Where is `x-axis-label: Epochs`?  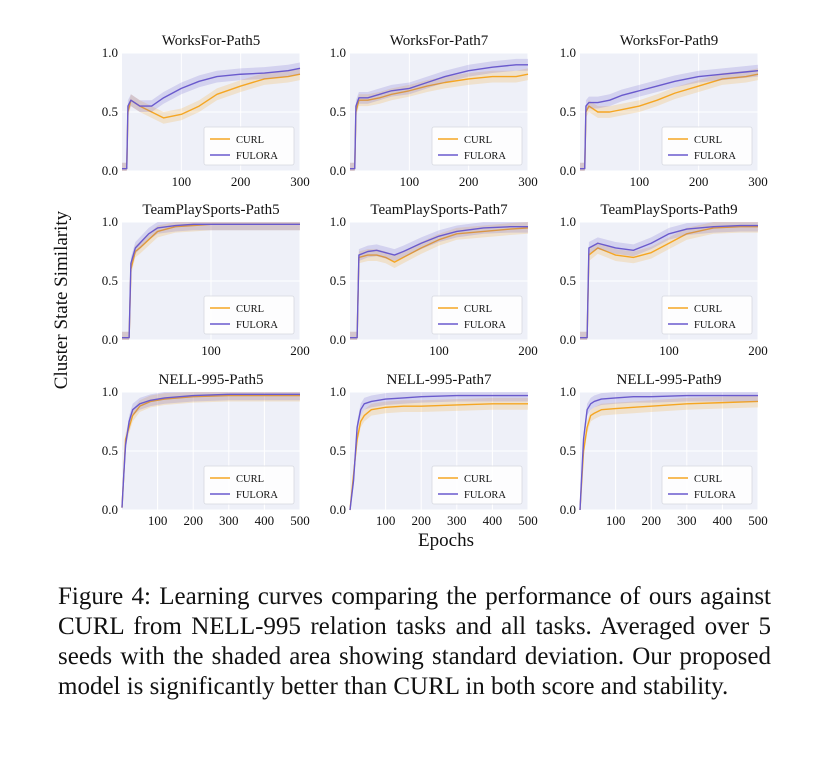
x-axis-label: Epochs is located at coordinates (446, 540).